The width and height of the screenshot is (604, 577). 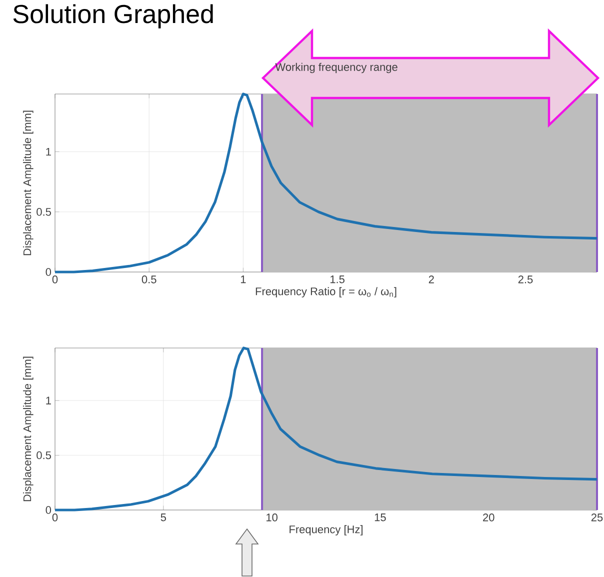 I want to click on text: Working frequency range, so click(x=336, y=68).